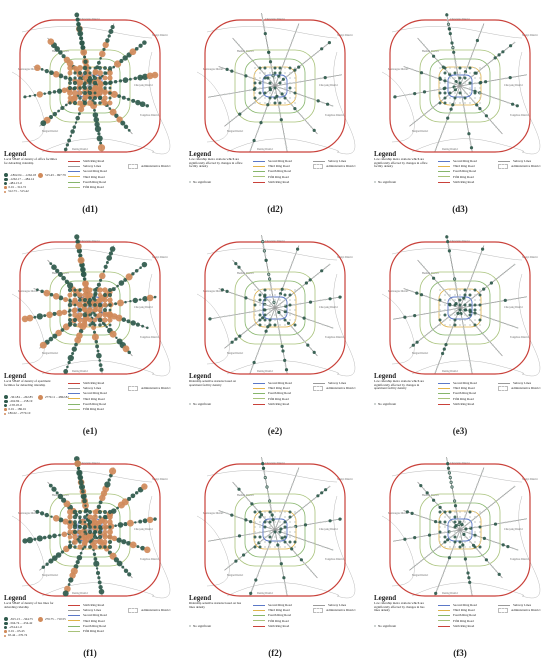 The image size is (550, 667). I want to click on district-boundary, so click(283, 367).